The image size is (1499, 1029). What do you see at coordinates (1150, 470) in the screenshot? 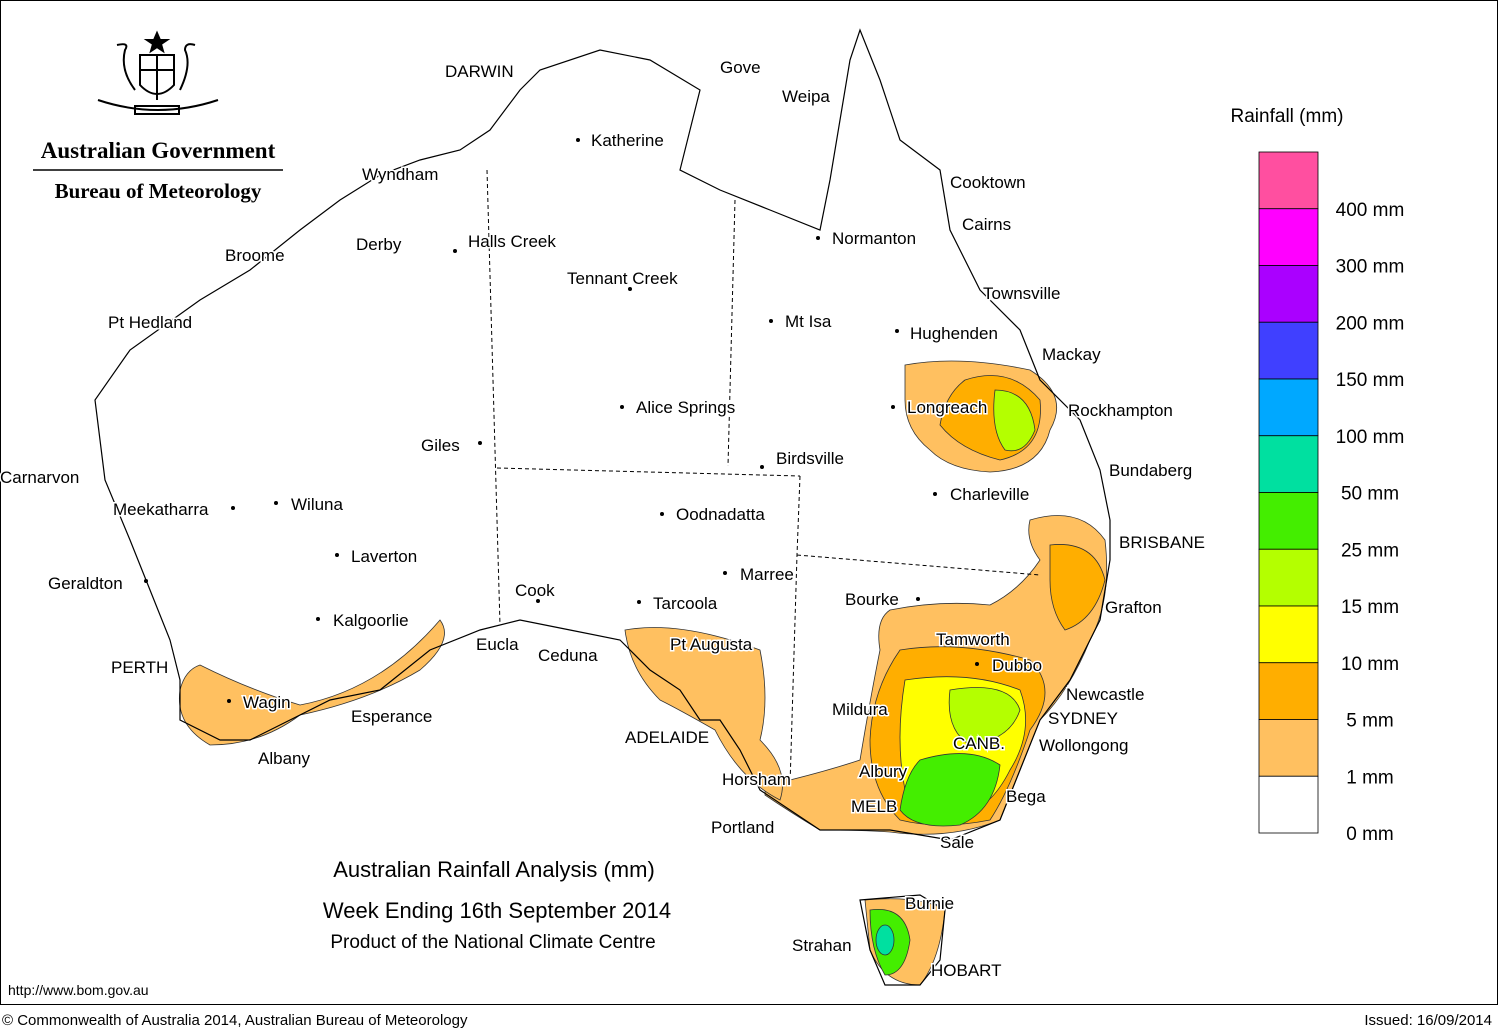
I see `city-label: Bundaberg` at bounding box center [1150, 470].